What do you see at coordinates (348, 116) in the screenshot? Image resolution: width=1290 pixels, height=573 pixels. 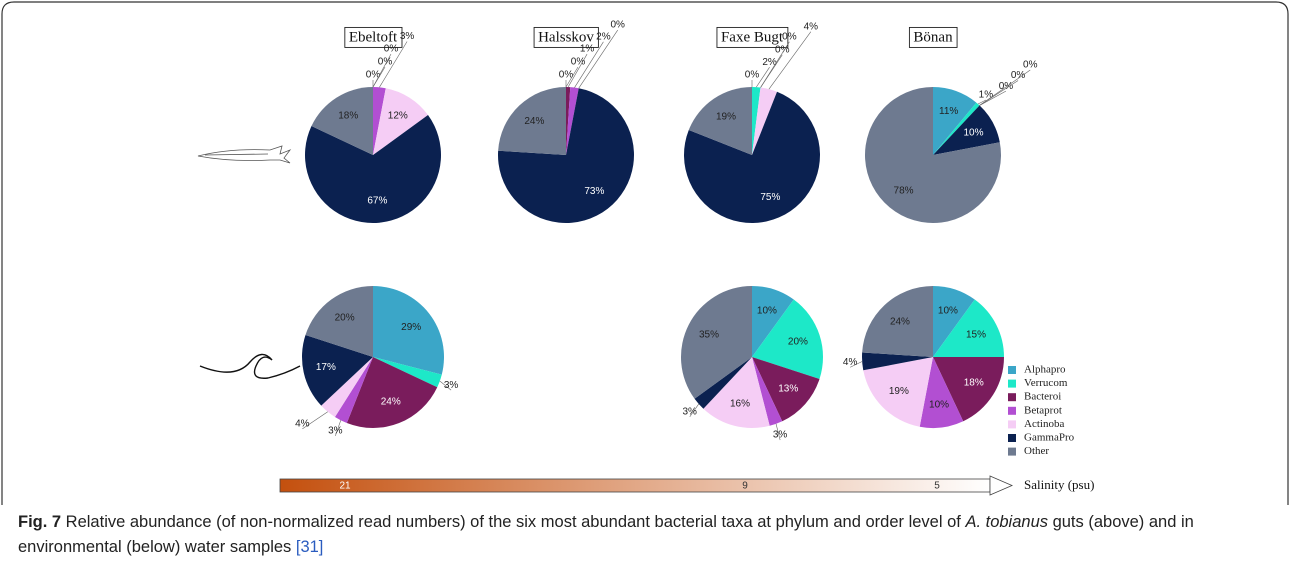 I see `slice-label: 18%` at bounding box center [348, 116].